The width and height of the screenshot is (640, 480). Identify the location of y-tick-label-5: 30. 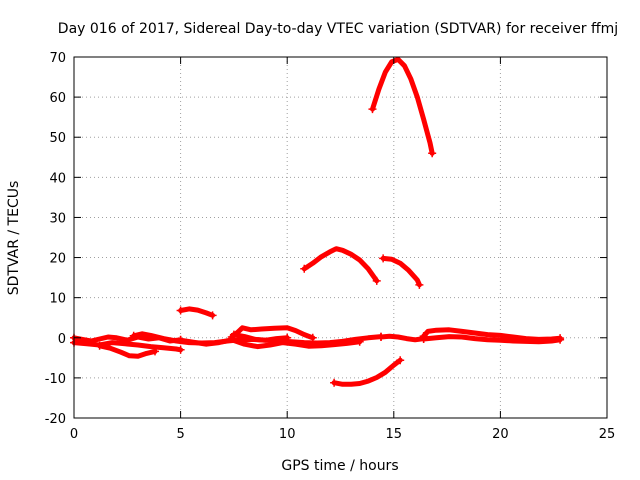
(57, 218).